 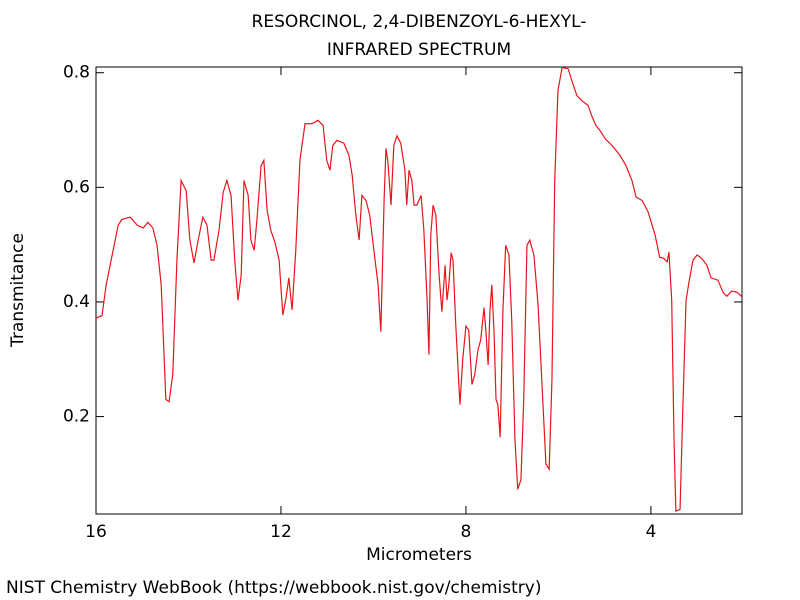 I want to click on y-tick-label: 0.4, so click(x=76, y=302).